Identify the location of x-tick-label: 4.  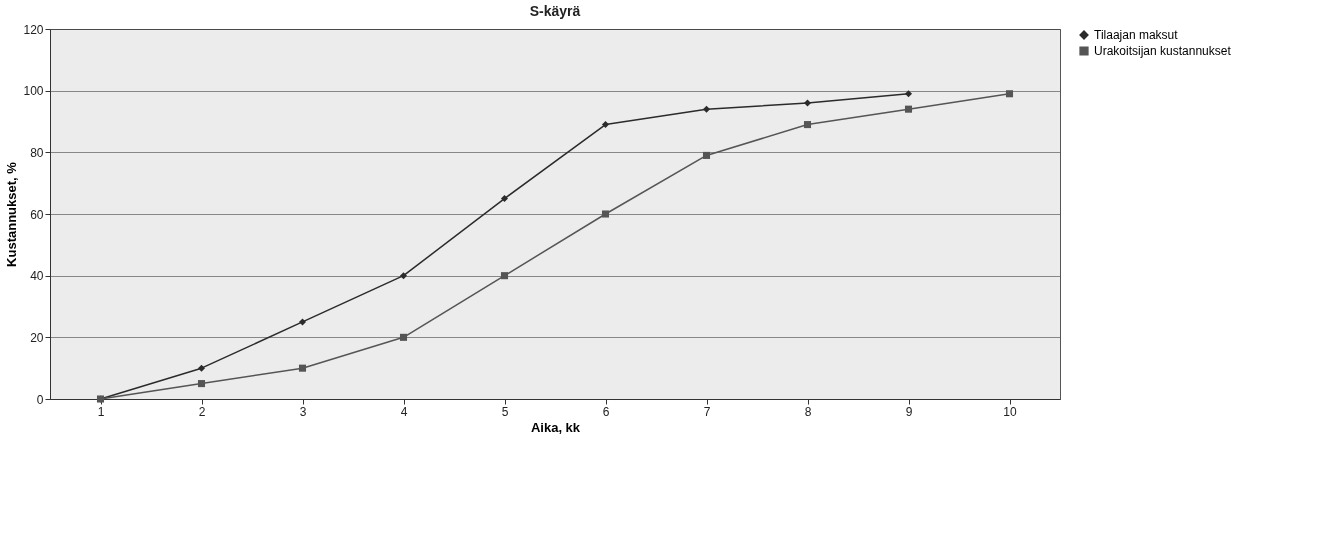
(404, 411).